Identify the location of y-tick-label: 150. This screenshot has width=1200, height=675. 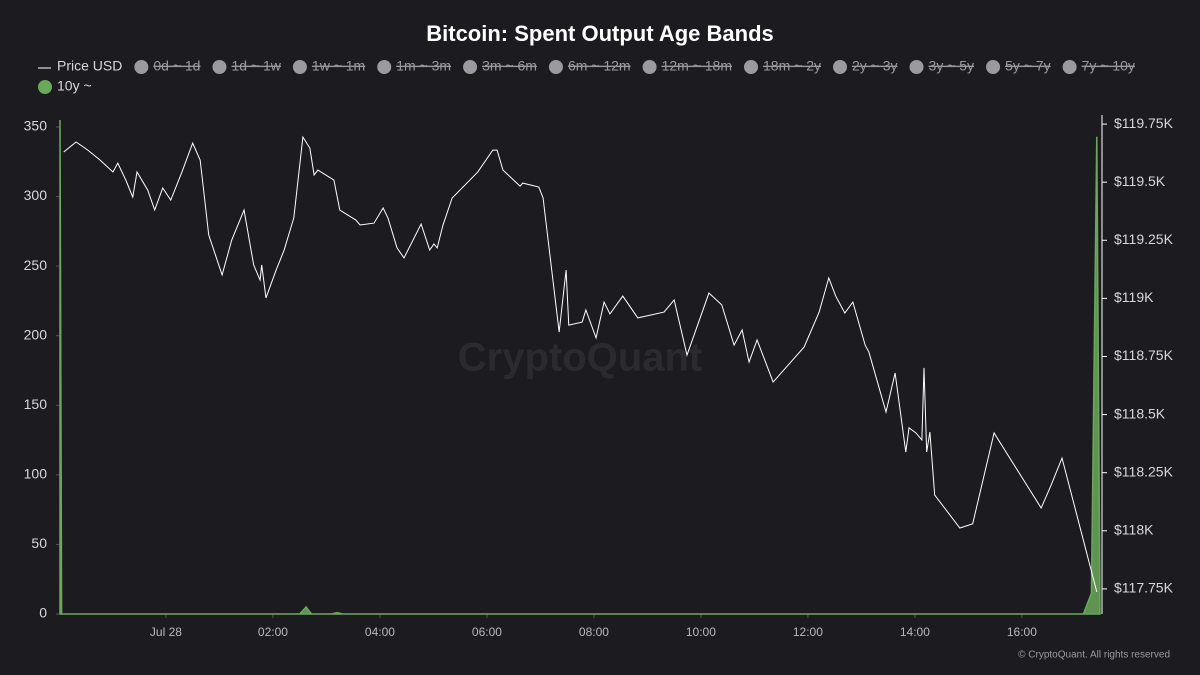
(36, 404).